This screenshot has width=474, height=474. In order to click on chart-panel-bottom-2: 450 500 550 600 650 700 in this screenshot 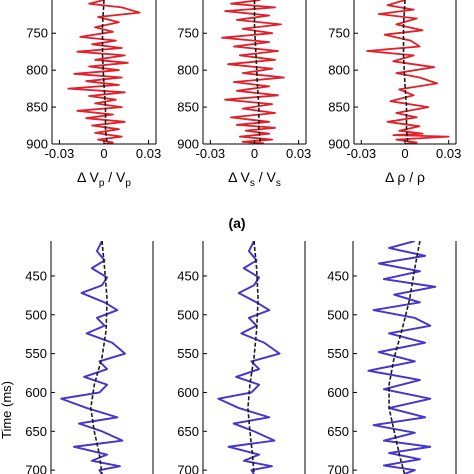, I will do `click(241, 357)`.